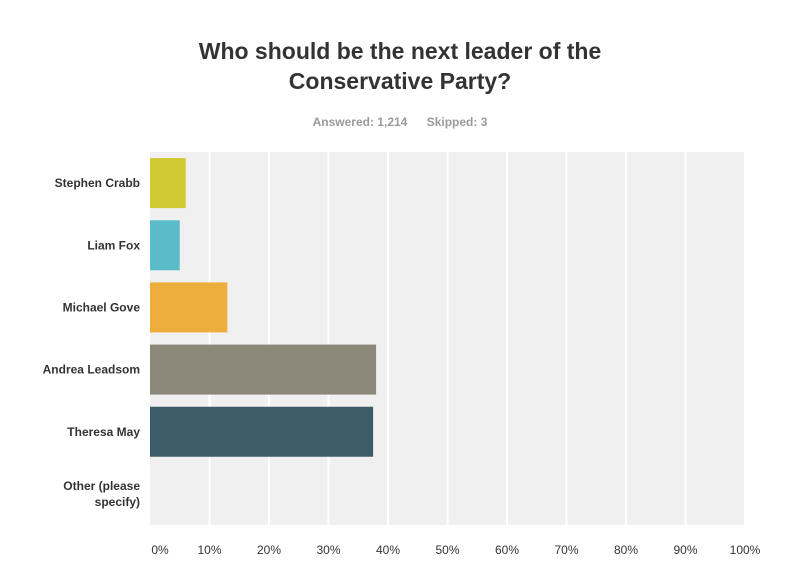 This screenshot has height=572, width=800. I want to click on category-label-line: Other (please, so click(101, 486).